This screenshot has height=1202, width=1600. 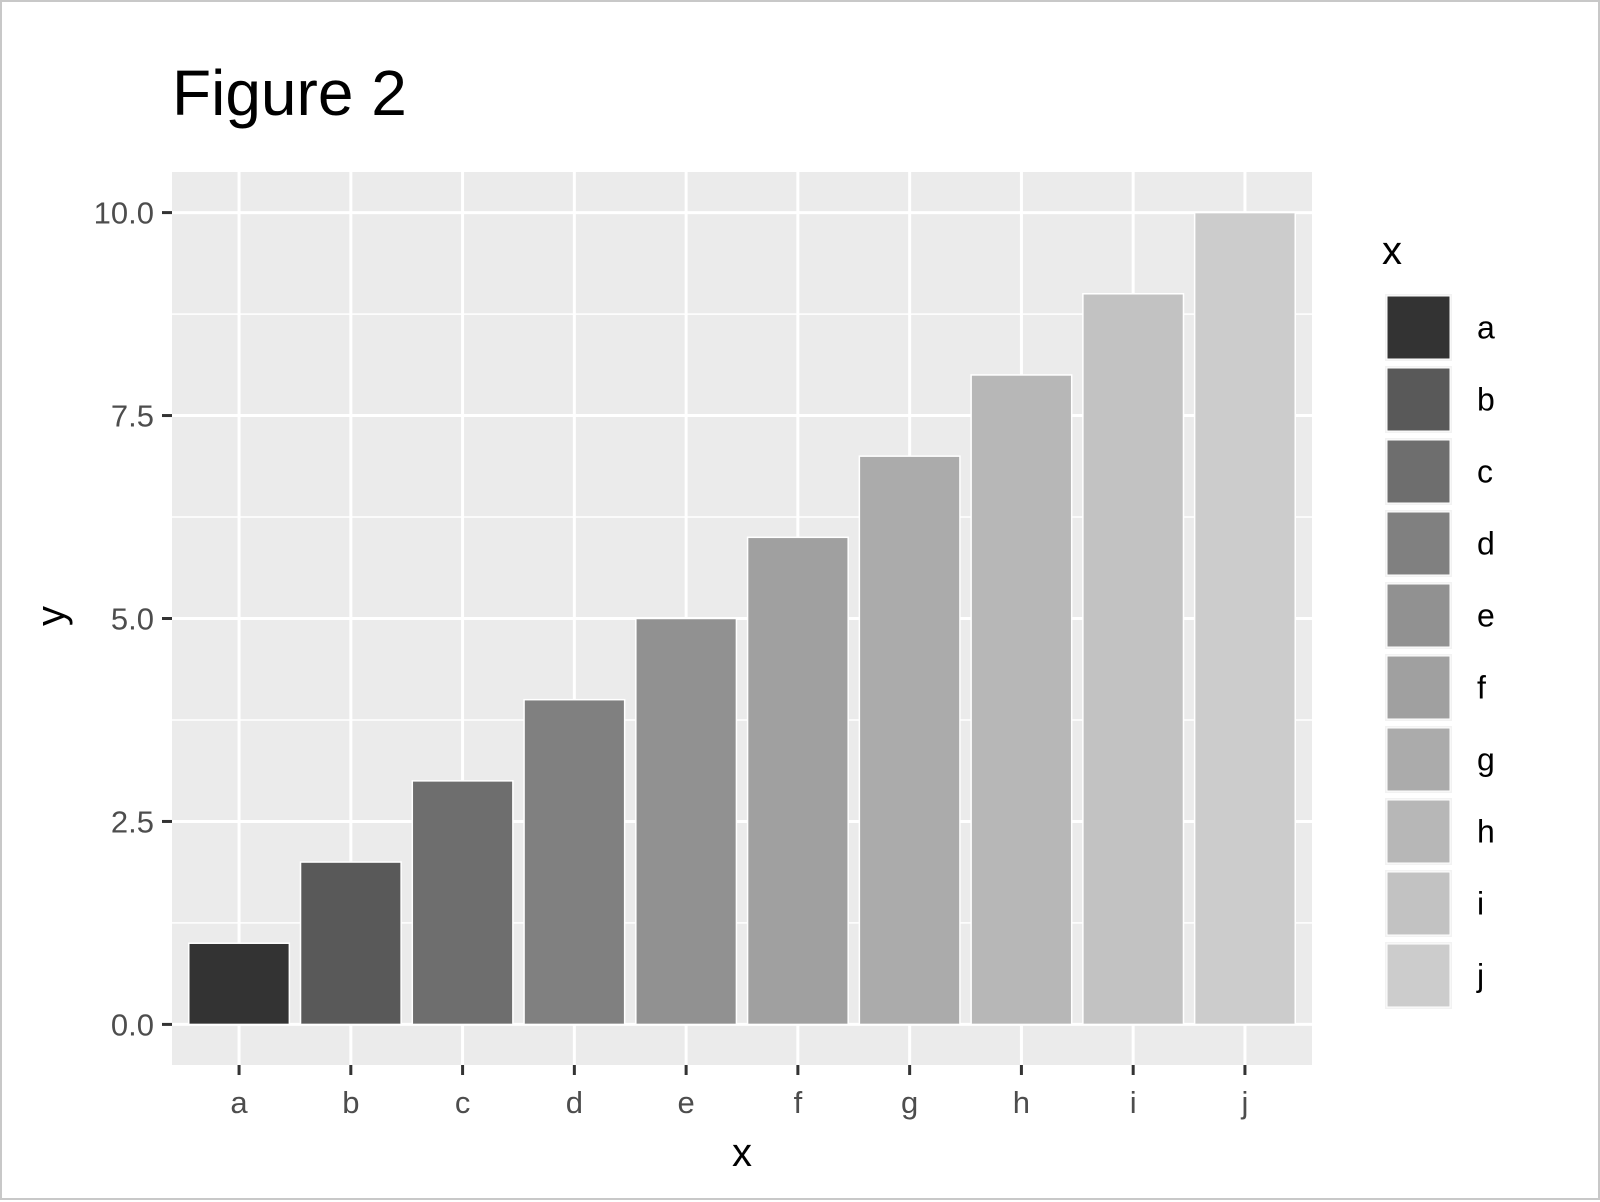 What do you see at coordinates (798, 1102) in the screenshot?
I see `x-tick-label: f` at bounding box center [798, 1102].